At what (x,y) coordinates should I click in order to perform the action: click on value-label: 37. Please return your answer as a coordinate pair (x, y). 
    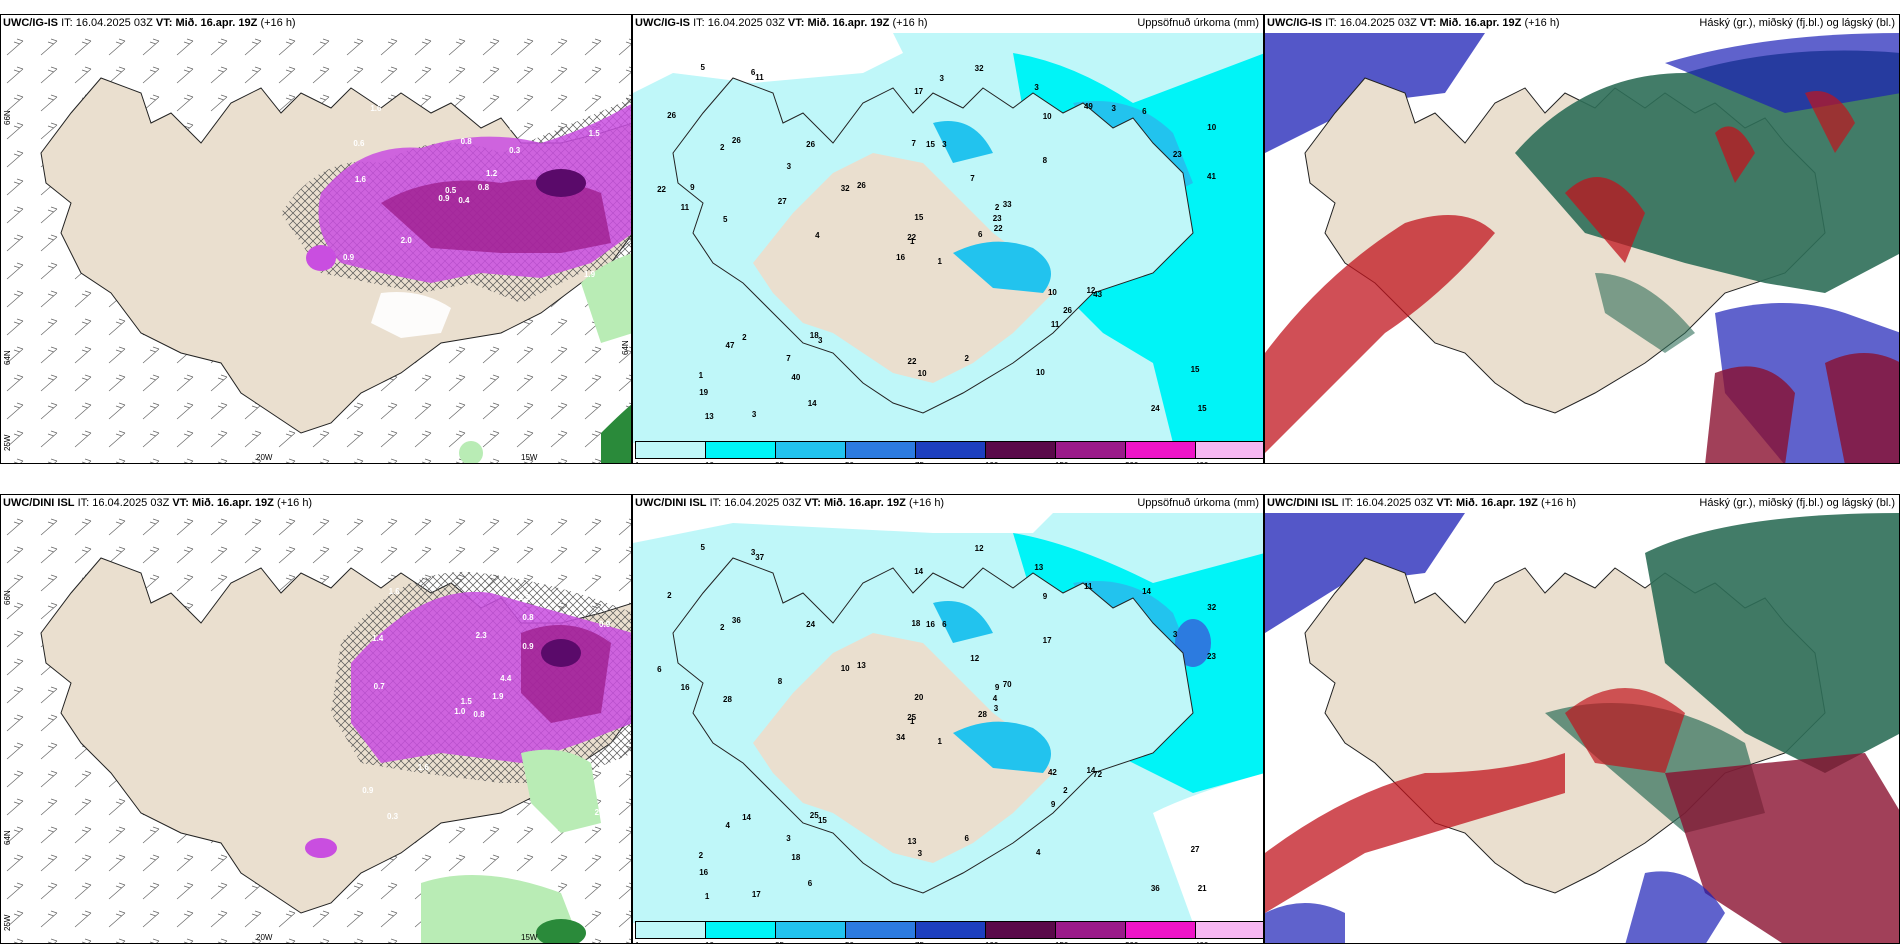
    Looking at the image, I should click on (760, 558).